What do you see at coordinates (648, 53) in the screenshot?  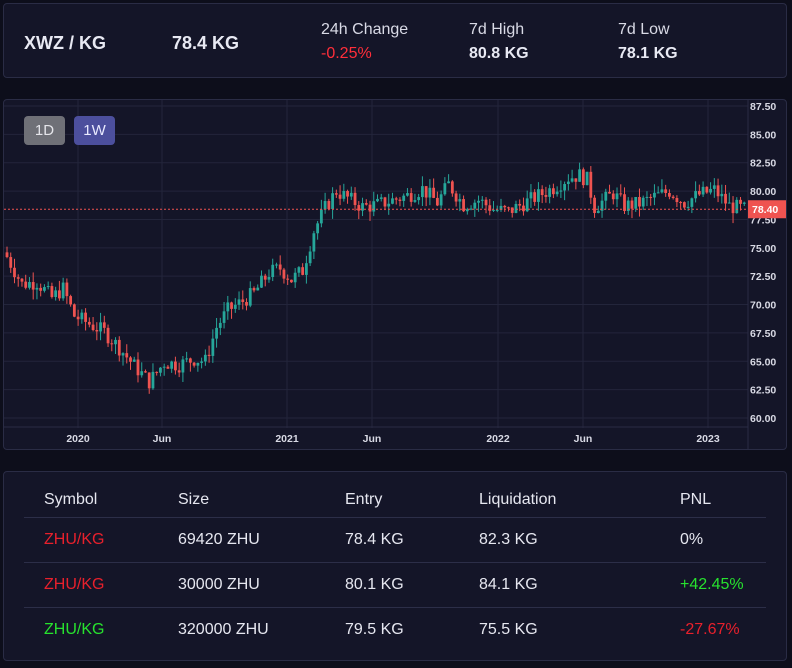 I see `low-value: 78.1 KG` at bounding box center [648, 53].